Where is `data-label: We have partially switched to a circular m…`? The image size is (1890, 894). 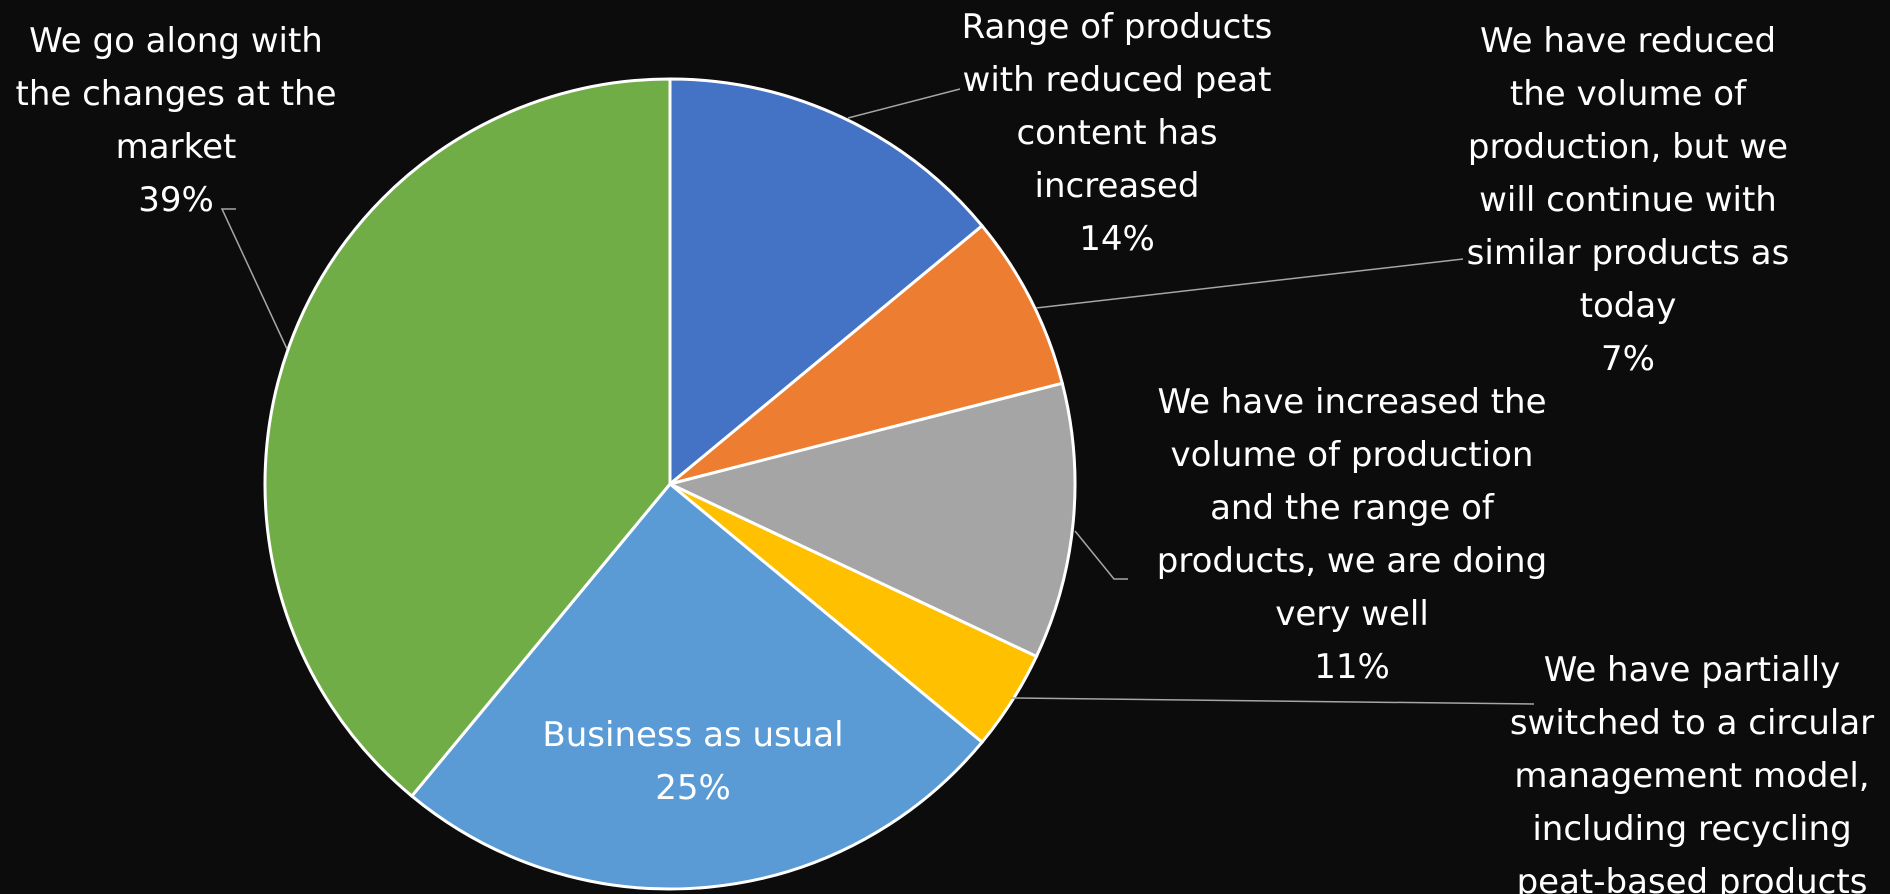
data-label: We have partially switched to a circular m… is located at coordinates (1692, 772).